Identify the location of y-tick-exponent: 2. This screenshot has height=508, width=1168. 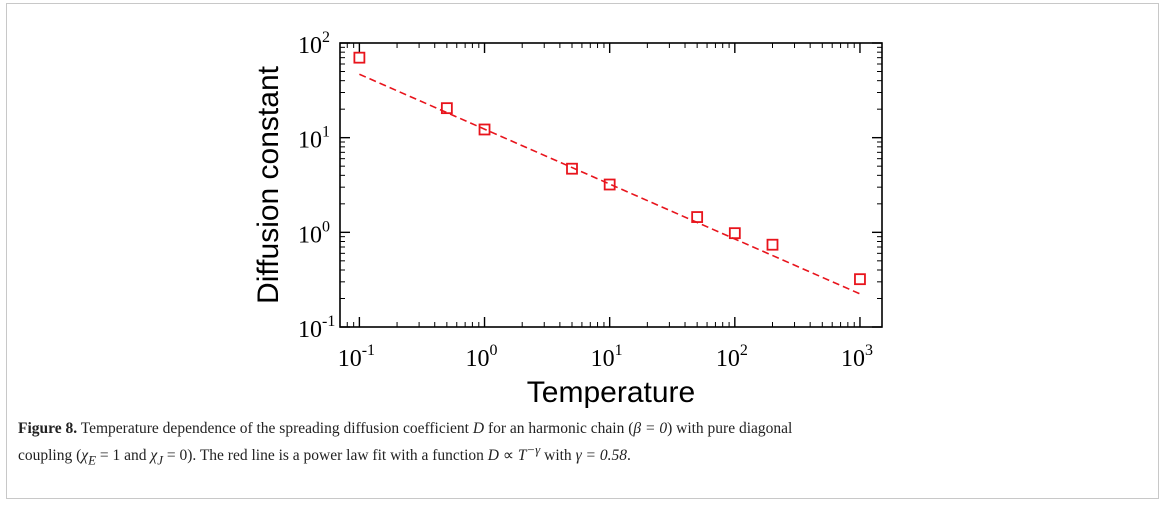
(326, 37).